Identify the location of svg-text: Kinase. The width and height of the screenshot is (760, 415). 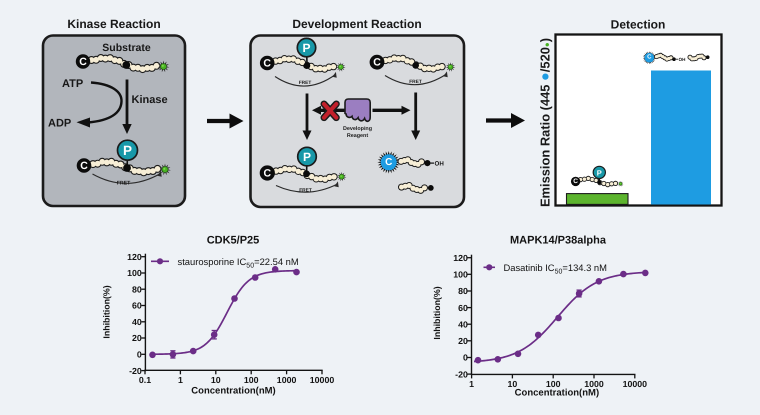
(150, 100).